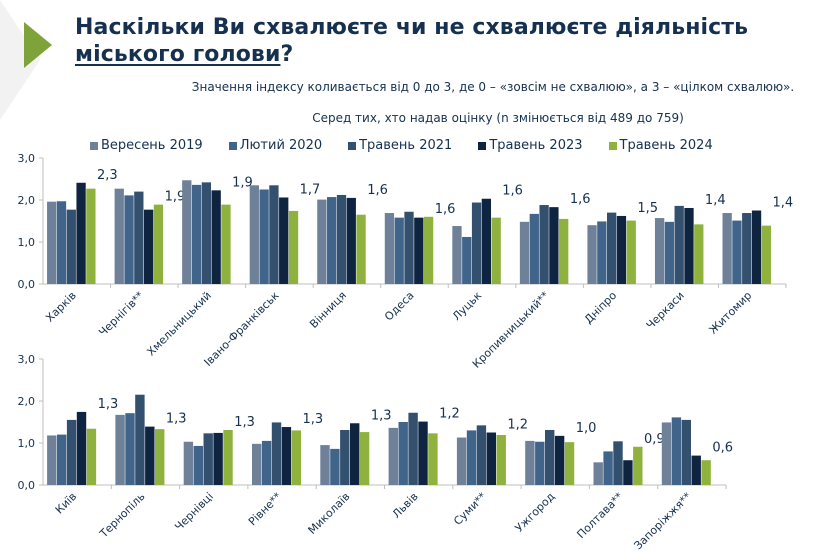  Describe the element at coordinates (27, 485) in the screenshot. I see `y-tick-label: 0,0` at that location.